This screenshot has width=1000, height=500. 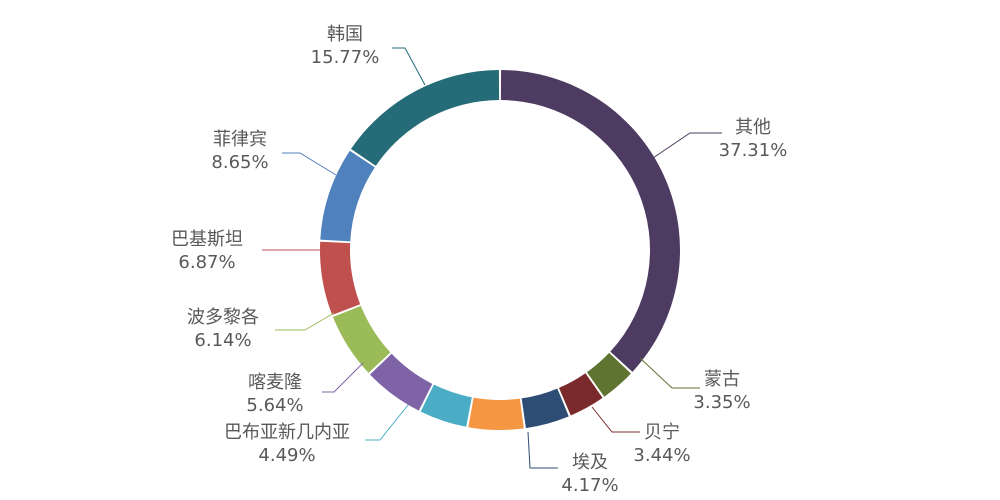 What do you see at coordinates (223, 317) in the screenshot?
I see `slice-label: 波多黎各` at bounding box center [223, 317].